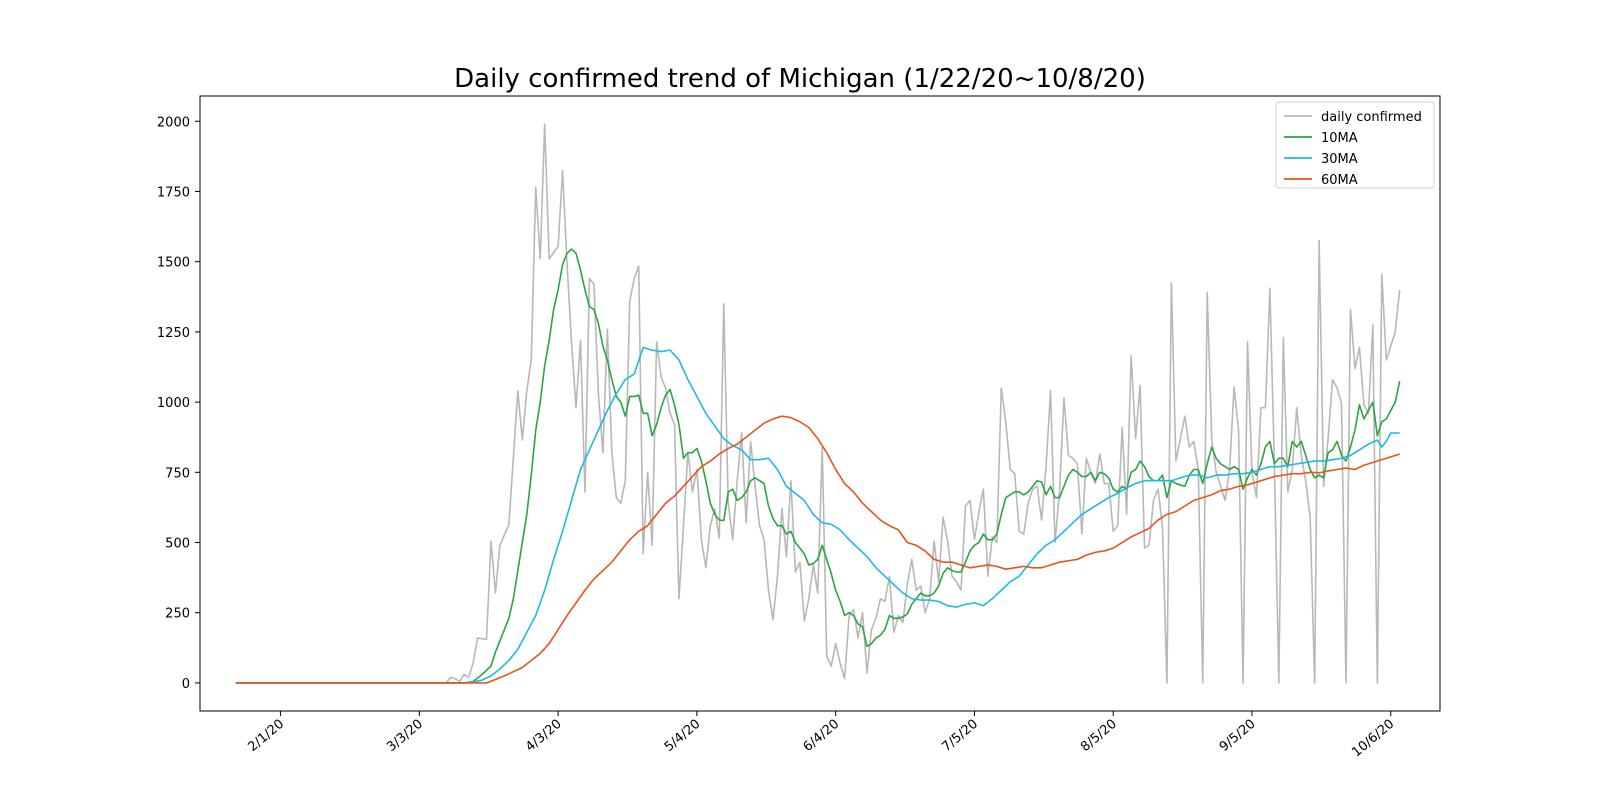 This screenshot has height=800, width=1600. I want to click on y-tick-label: 1500, so click(173, 263).